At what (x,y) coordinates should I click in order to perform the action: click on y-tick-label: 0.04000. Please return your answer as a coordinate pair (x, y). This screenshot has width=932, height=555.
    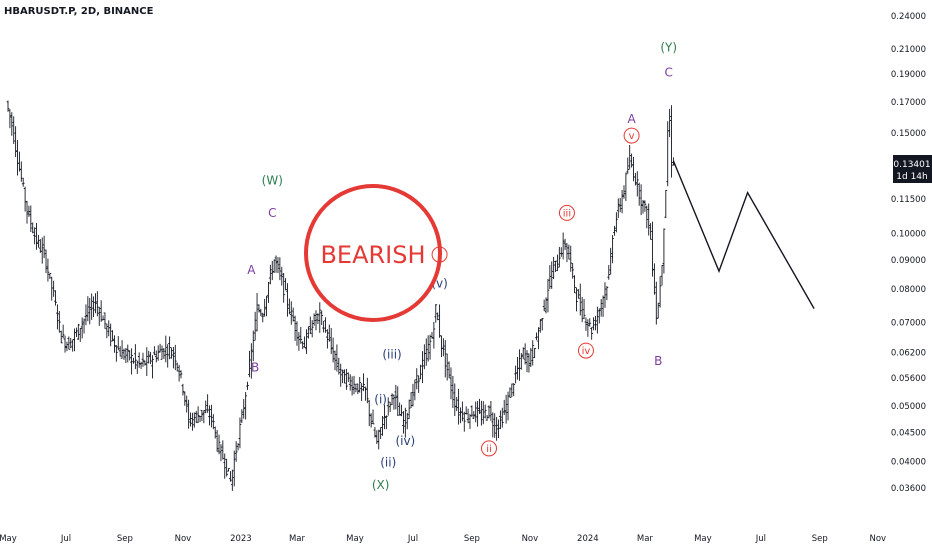
    Looking at the image, I should click on (908, 463).